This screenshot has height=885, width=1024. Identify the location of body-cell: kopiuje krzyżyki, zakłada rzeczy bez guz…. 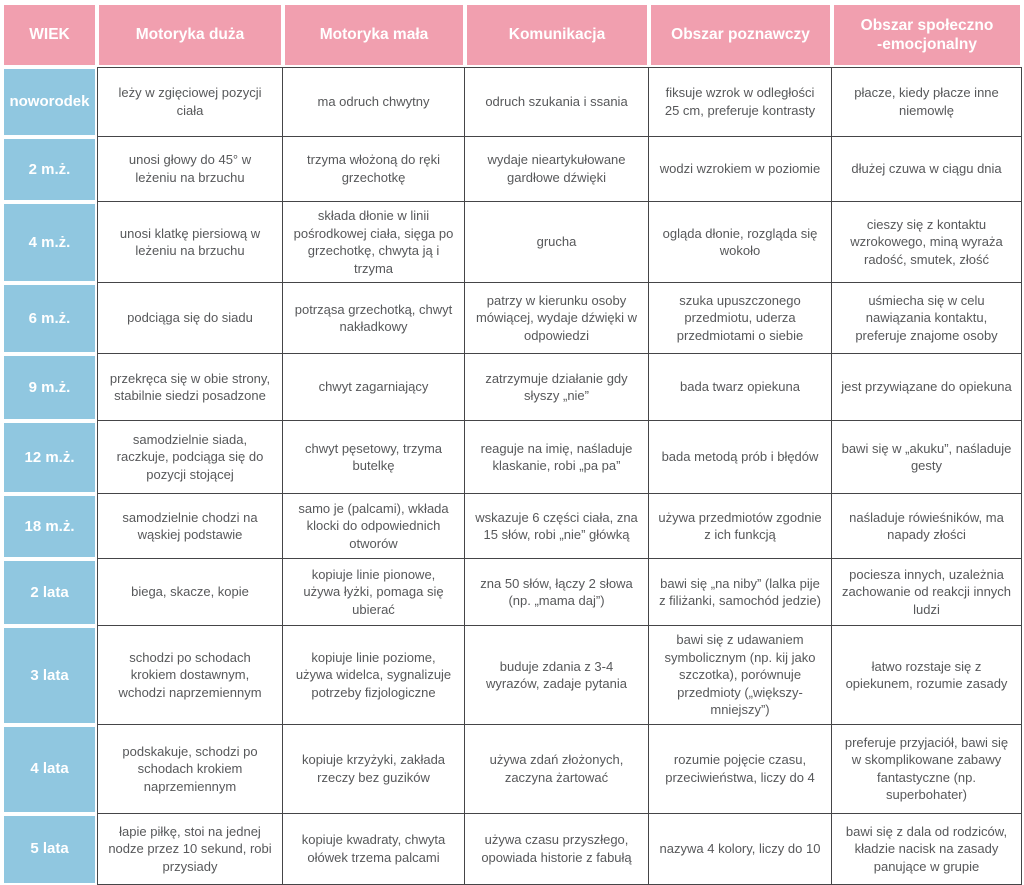
(374, 769).